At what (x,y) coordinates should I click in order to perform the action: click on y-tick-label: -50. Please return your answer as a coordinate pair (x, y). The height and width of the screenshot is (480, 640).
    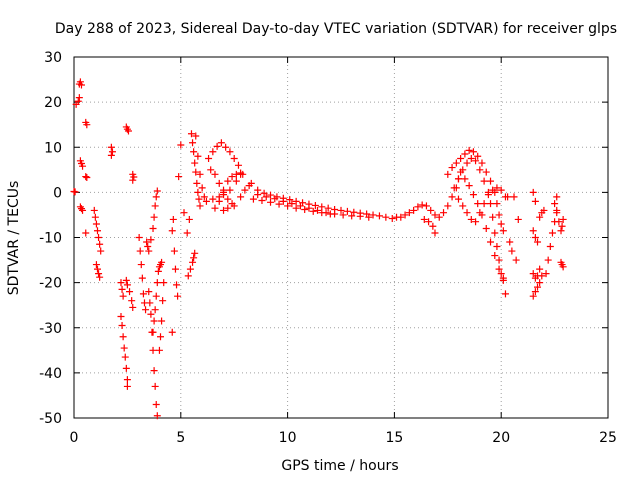
    Looking at the image, I should click on (50, 419).